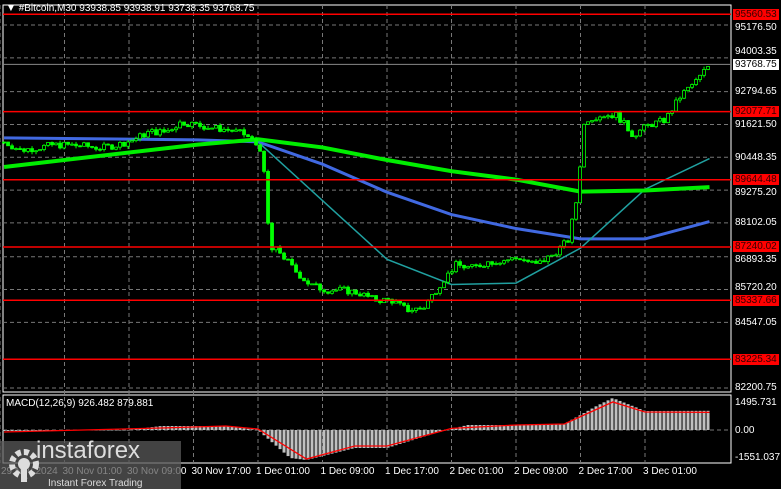 The width and height of the screenshot is (781, 489). What do you see at coordinates (367, 429) in the screenshot?
I see `macd-panel-frame` at bounding box center [367, 429].